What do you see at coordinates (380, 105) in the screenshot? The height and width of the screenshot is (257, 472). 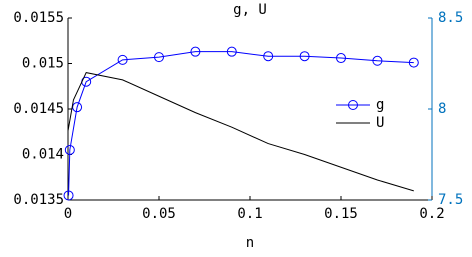 I see `legend-label: g` at bounding box center [380, 105].